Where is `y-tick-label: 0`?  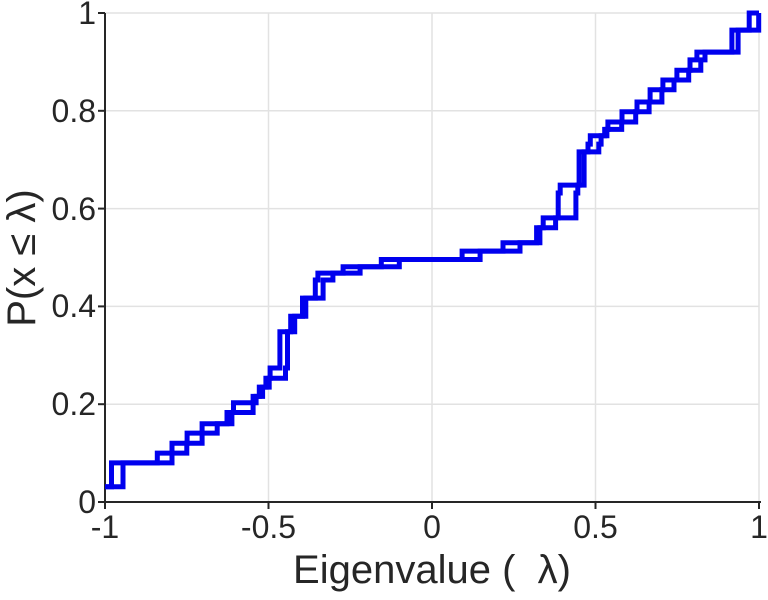
y-tick-label: 0 is located at coordinates (87, 502).